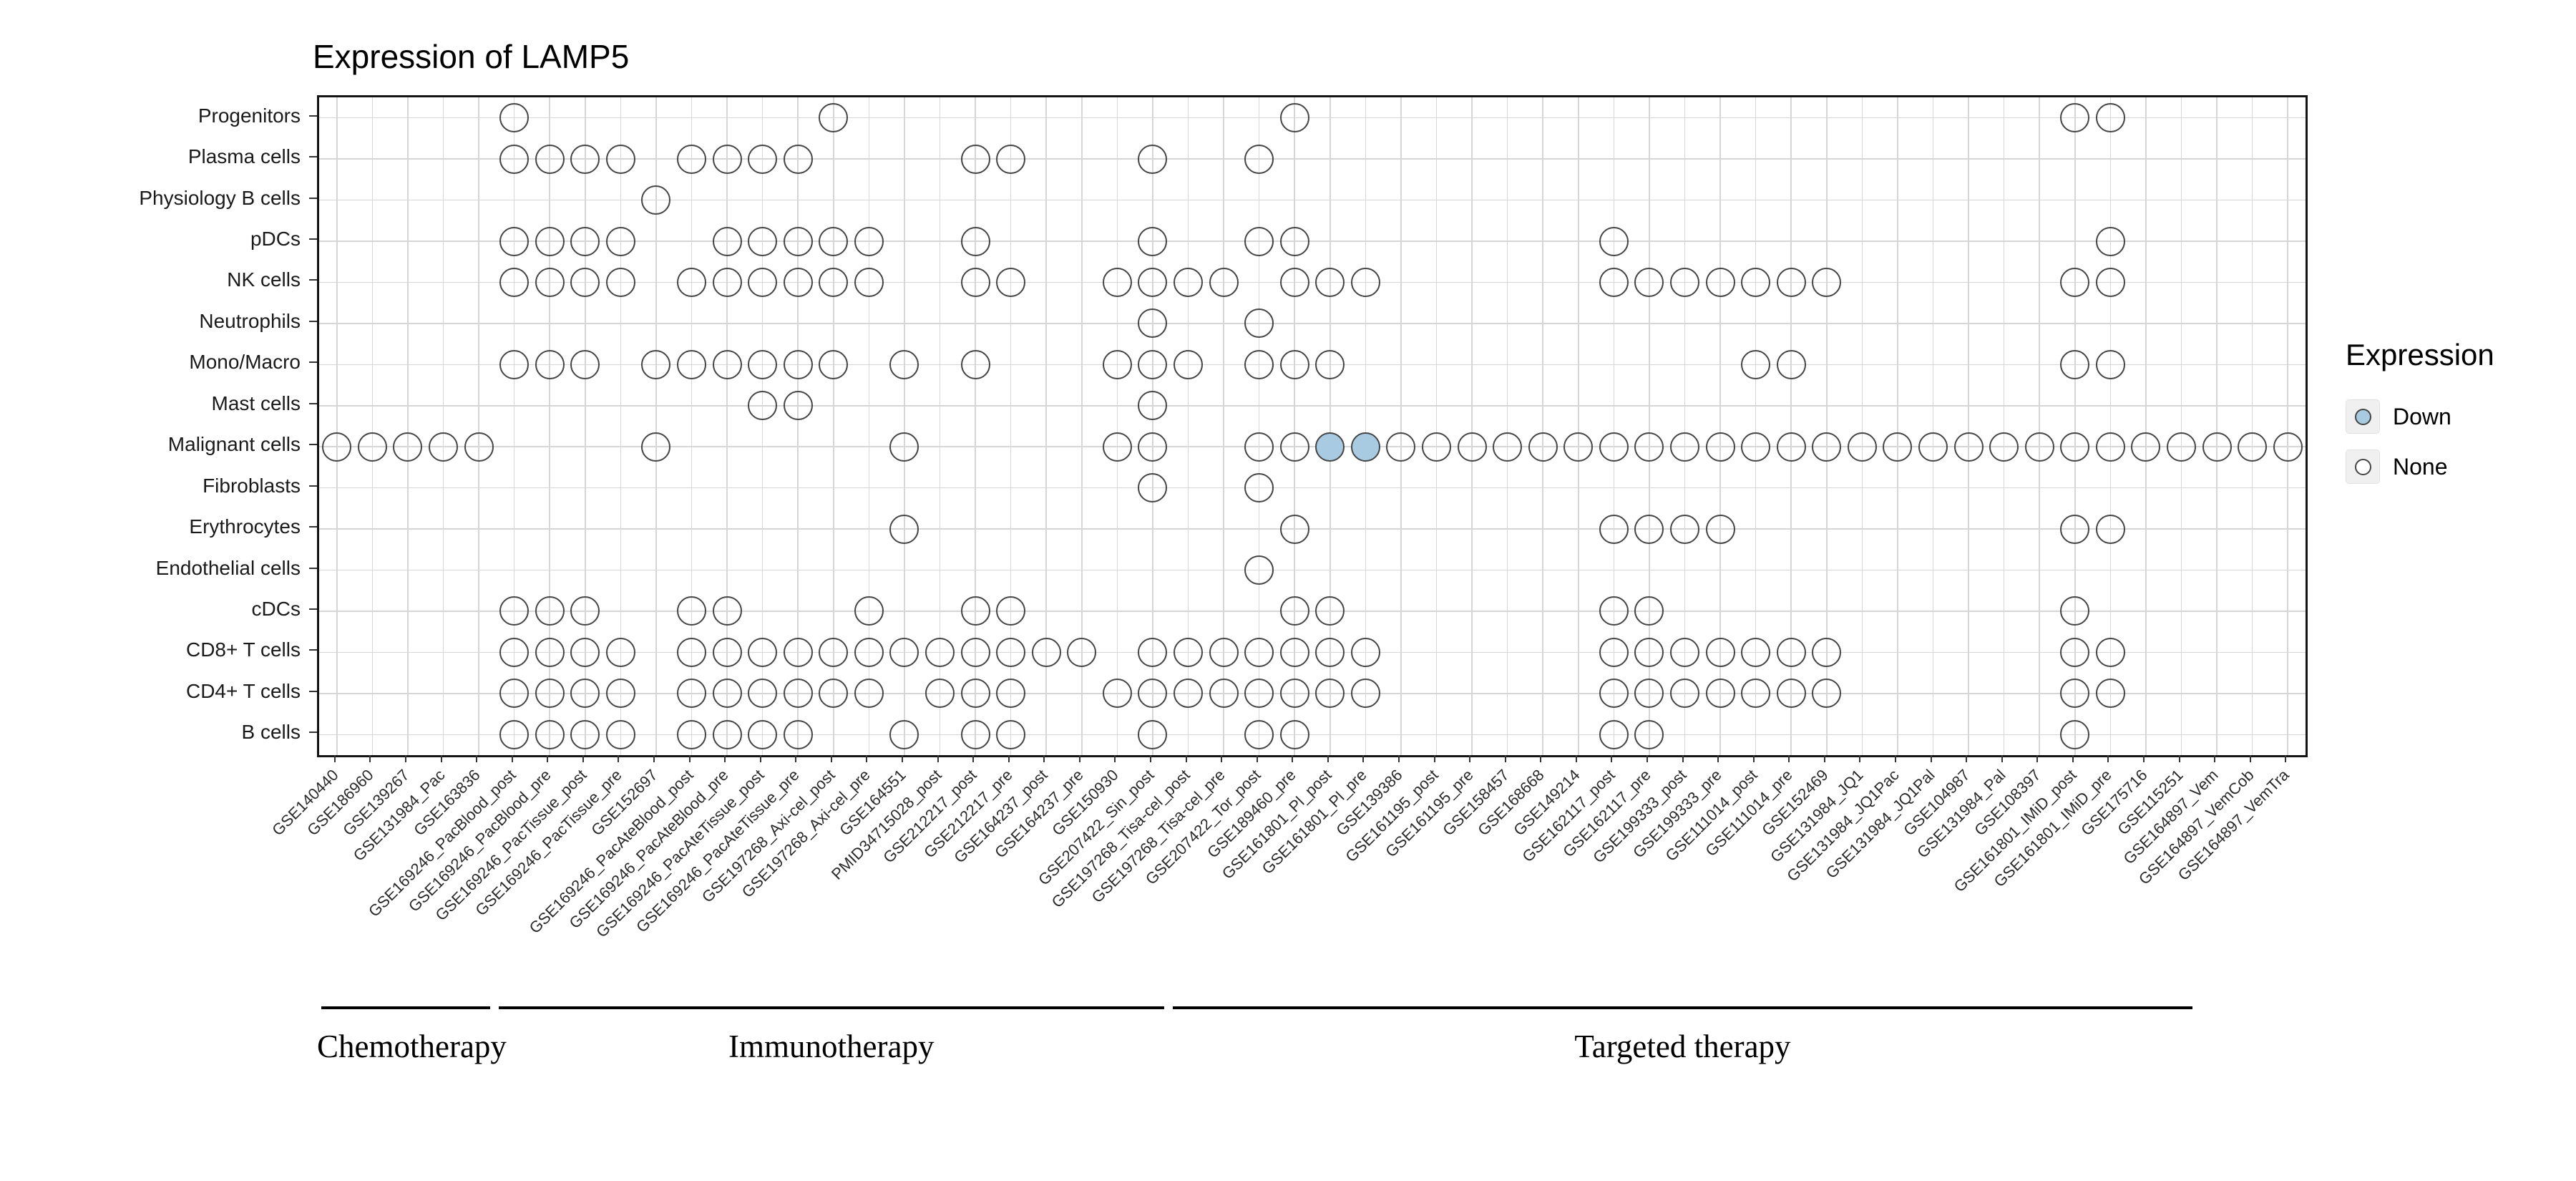 This screenshot has width=2576, height=1181. Describe the element at coordinates (471, 56) in the screenshot. I see `chart-title: Expression of LAMP5` at that location.